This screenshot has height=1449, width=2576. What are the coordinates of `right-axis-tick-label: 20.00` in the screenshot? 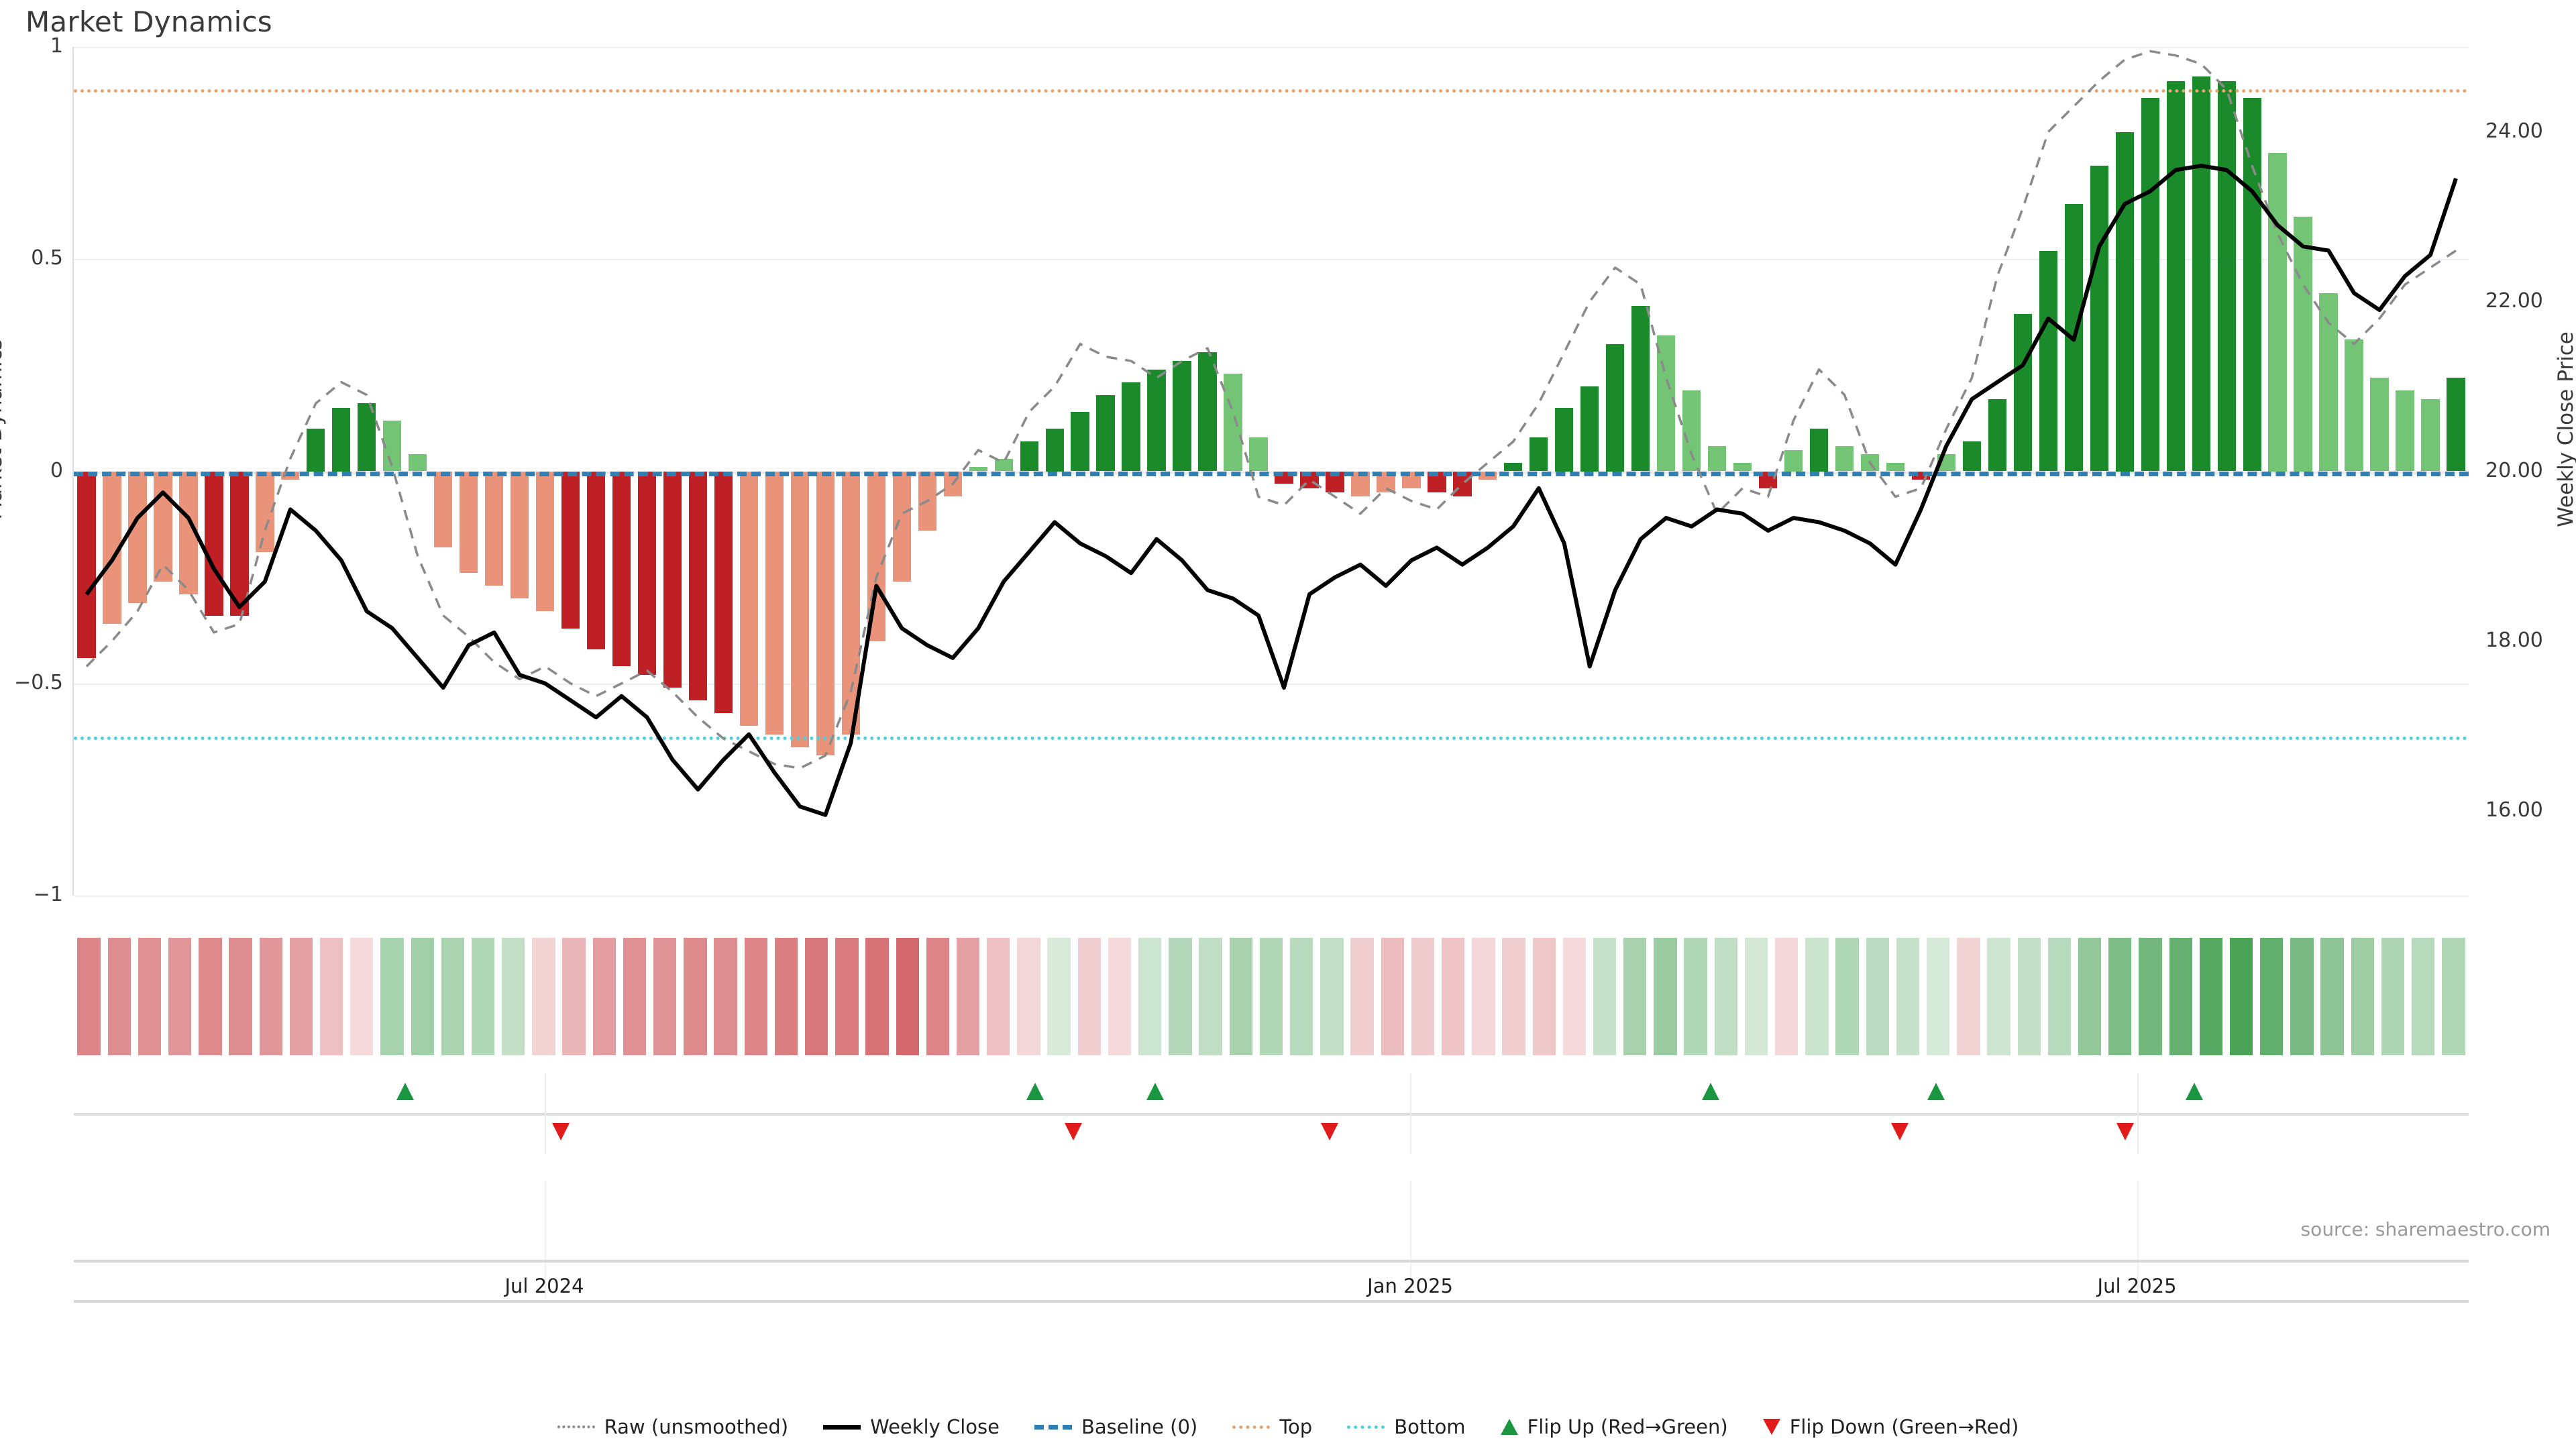 It's located at (2514, 470).